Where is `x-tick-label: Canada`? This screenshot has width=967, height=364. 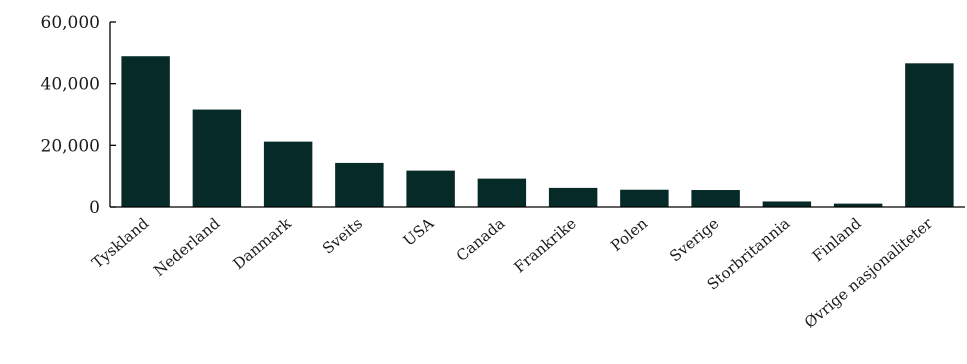 x-tick-label: Canada is located at coordinates (481, 239).